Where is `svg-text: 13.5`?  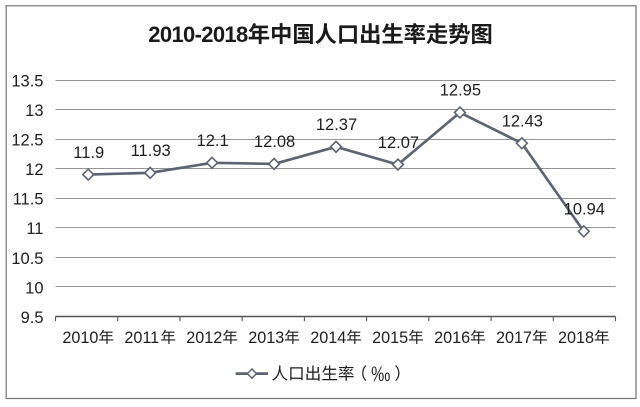
svg-text: 13.5 is located at coordinates (27, 81).